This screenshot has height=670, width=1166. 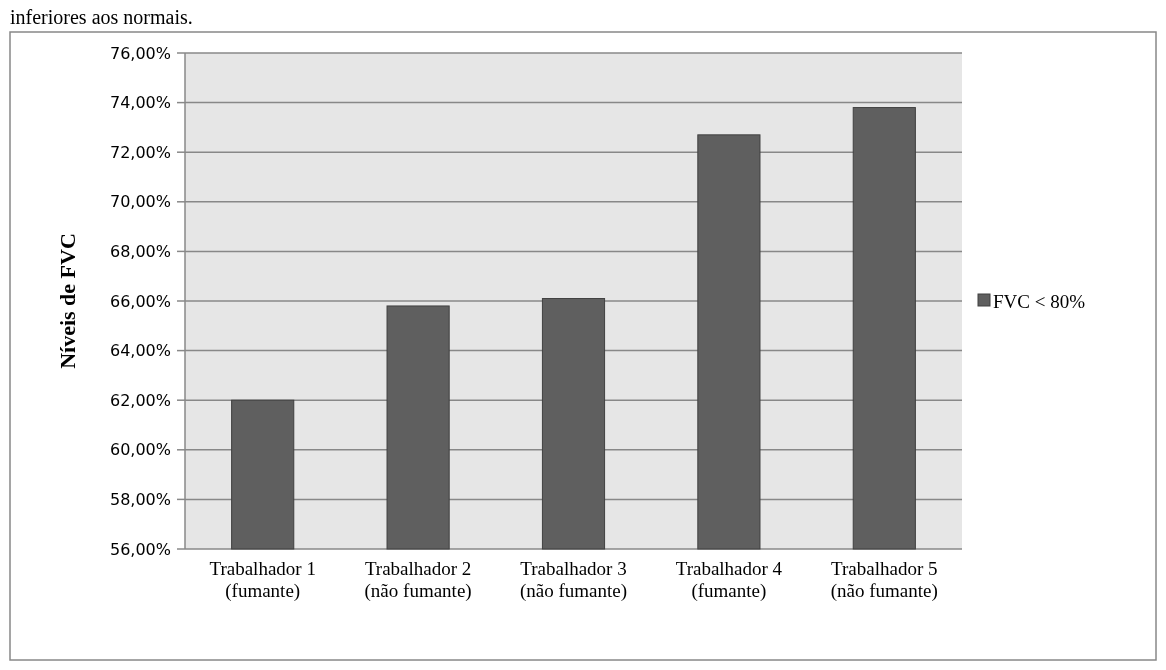 I want to click on x-tick-label: Trabalhador 3 (não fumante), so click(x=573, y=580).